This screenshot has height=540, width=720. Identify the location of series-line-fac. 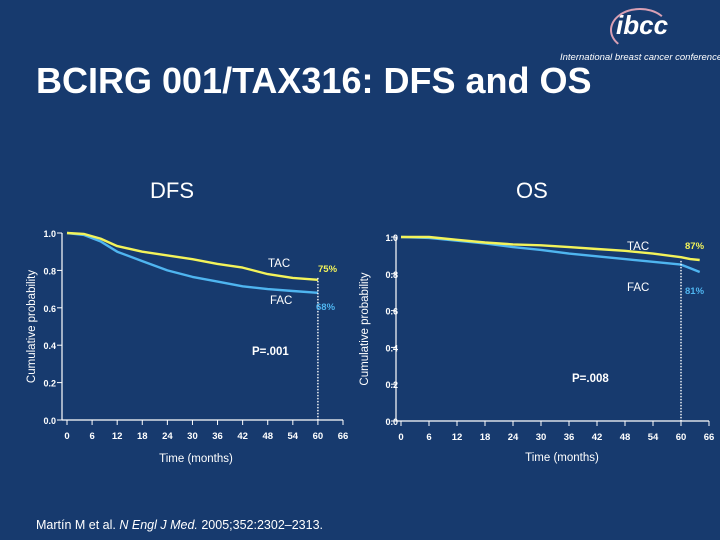
(192, 262).